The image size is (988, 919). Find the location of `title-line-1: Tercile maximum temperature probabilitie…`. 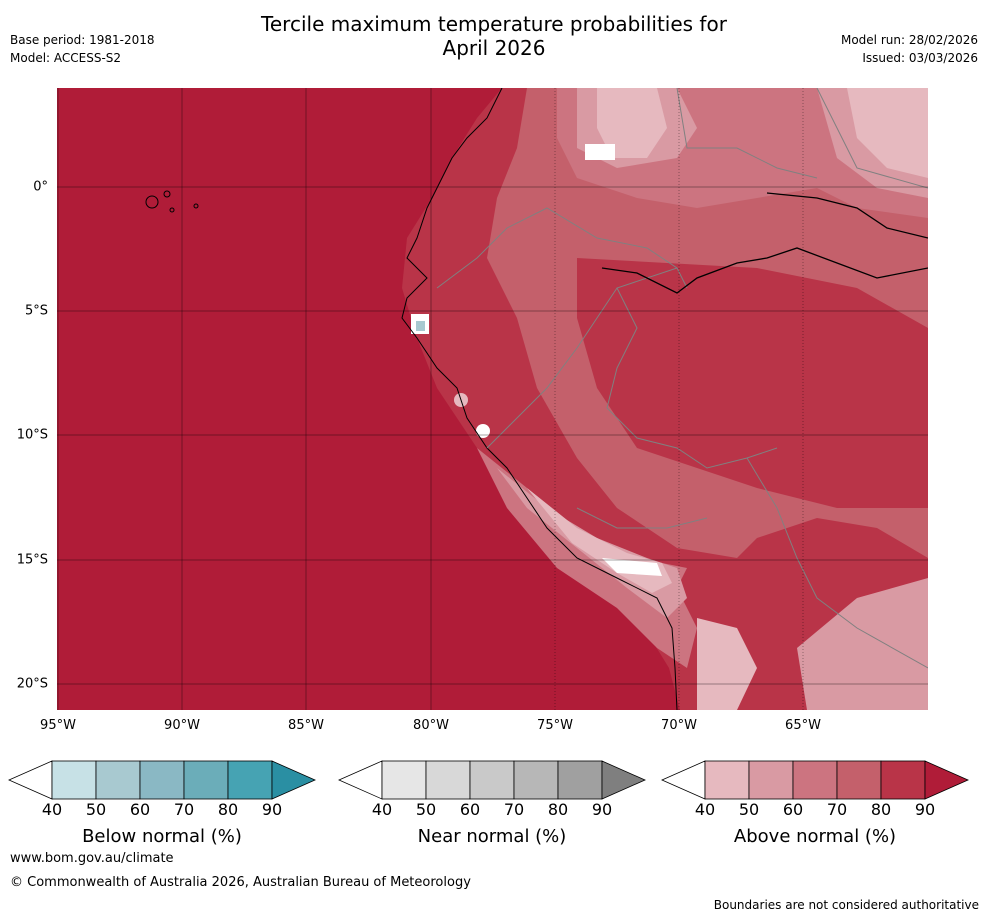

title-line-1: Tercile maximum temperature probabilitie… is located at coordinates (494, 24).